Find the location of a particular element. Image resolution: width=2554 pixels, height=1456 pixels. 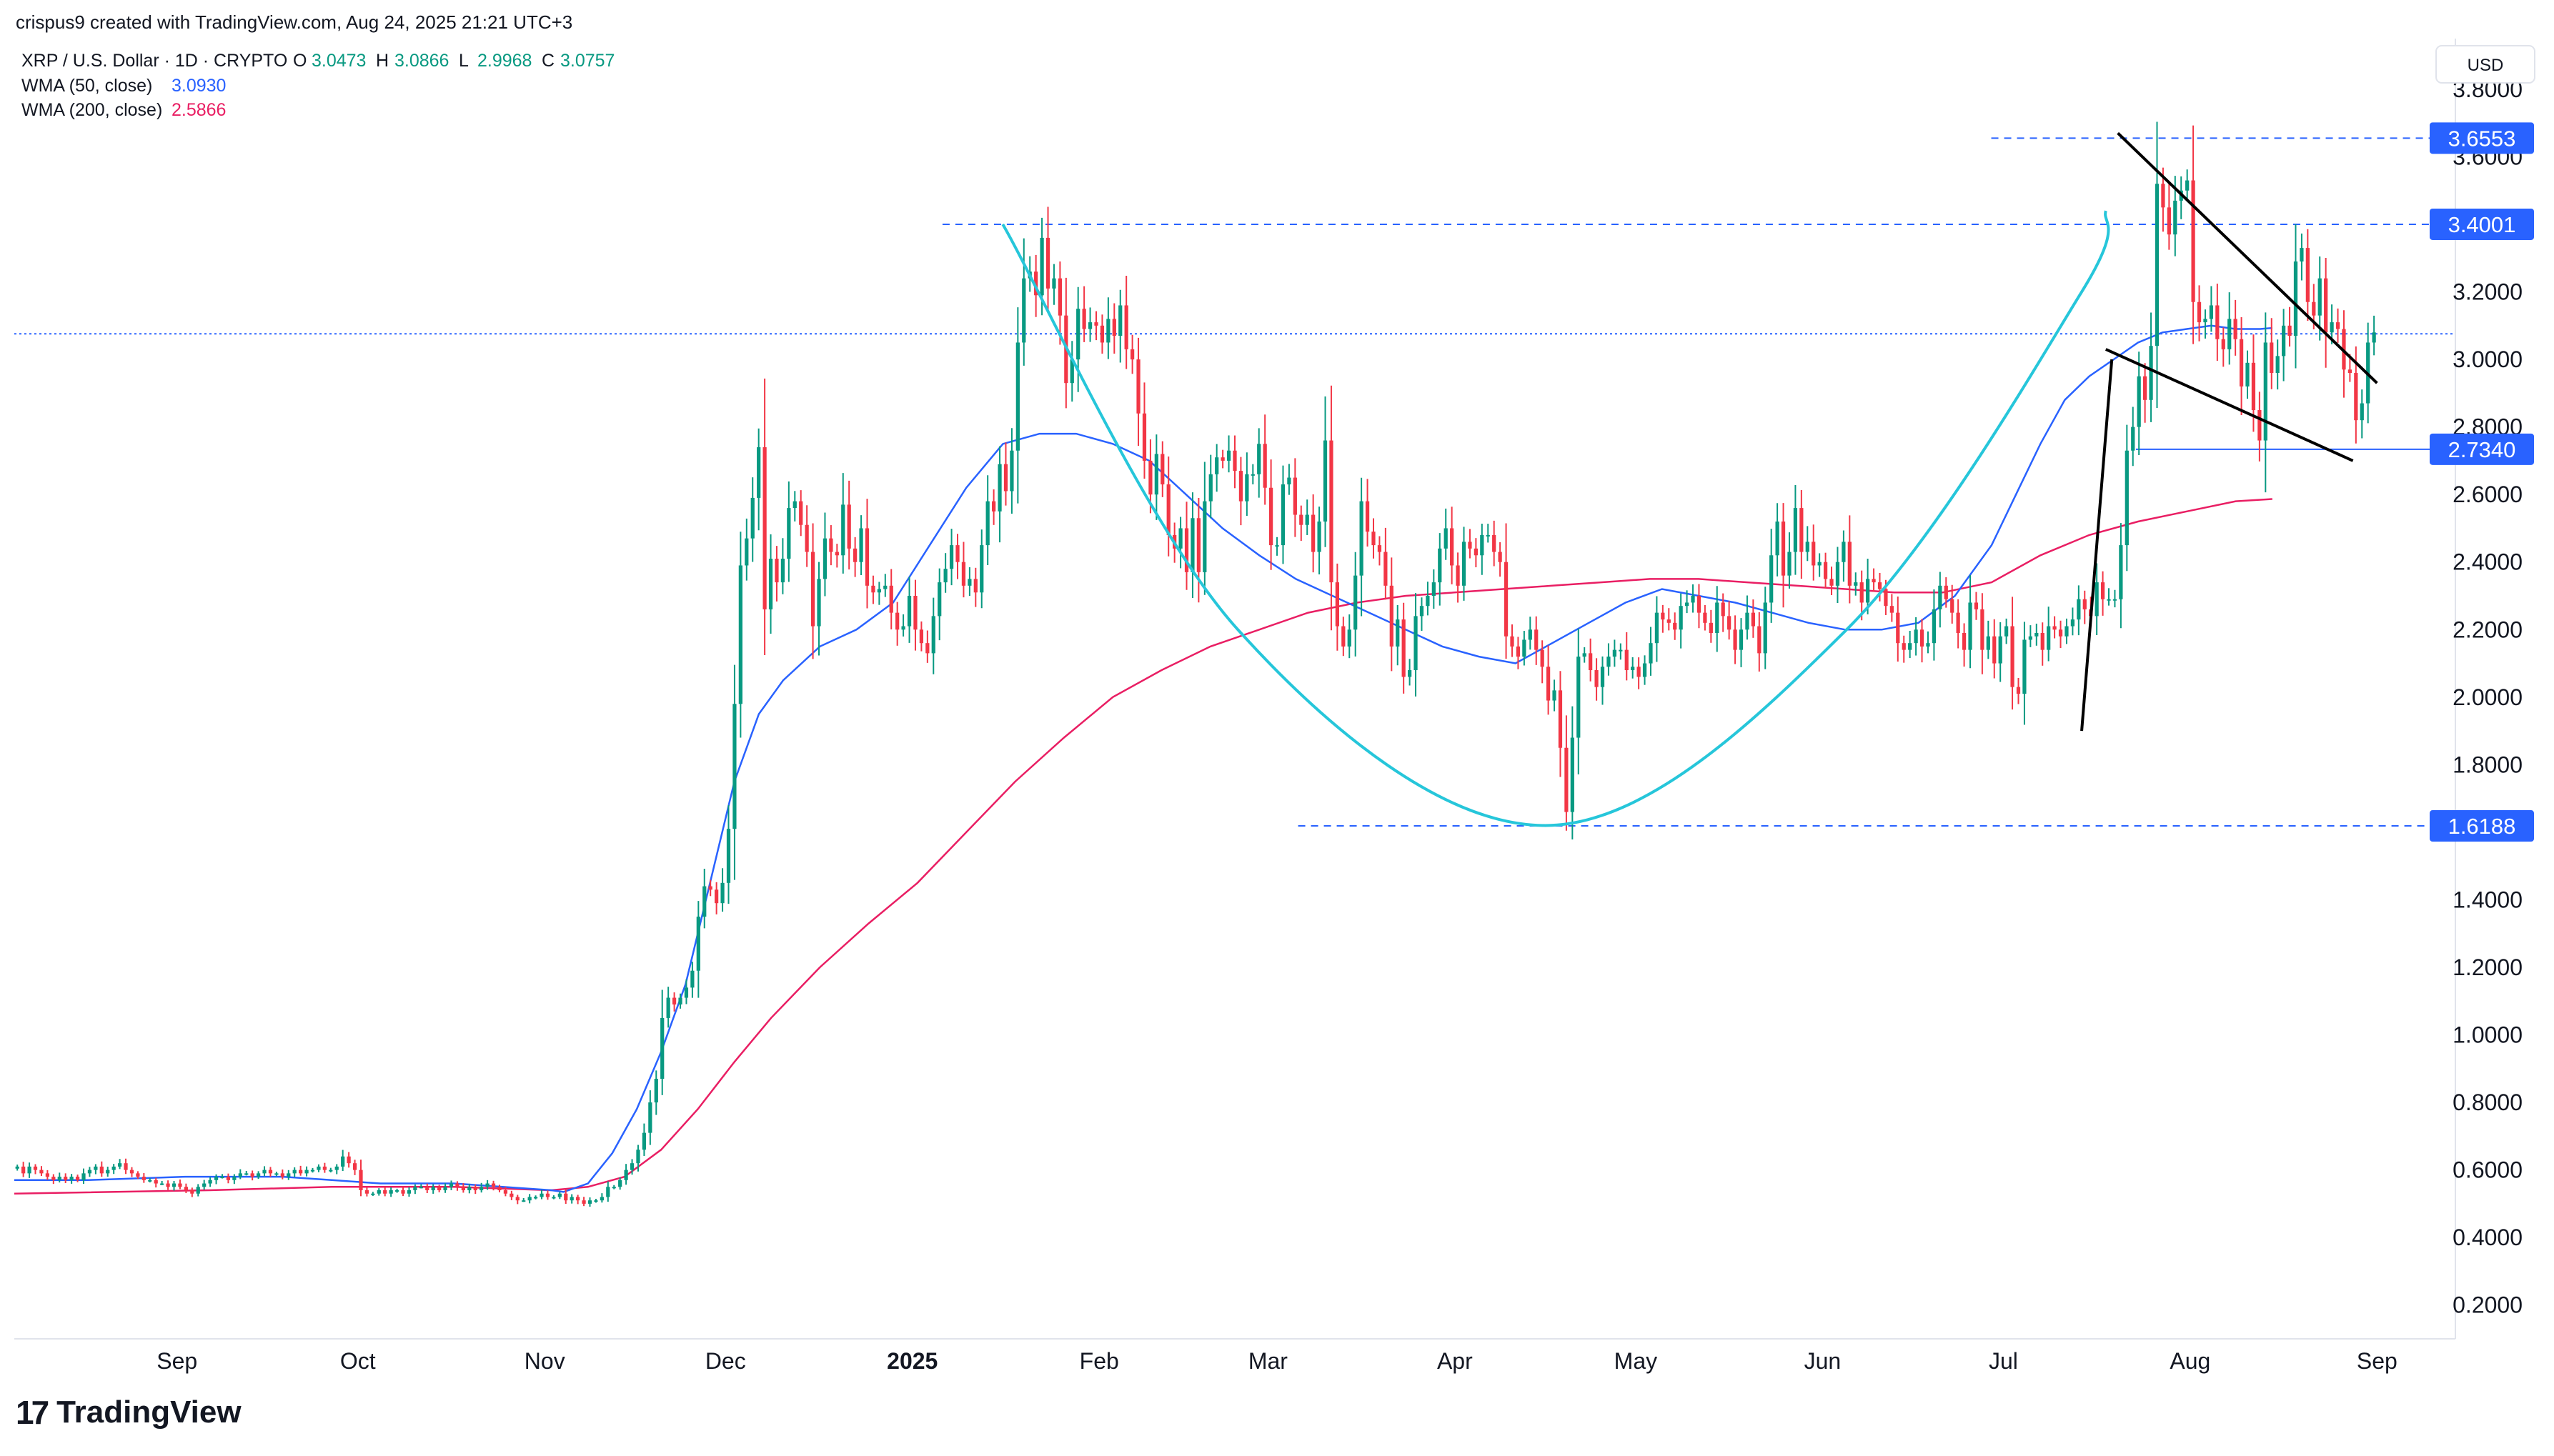

indicator-value: 2.5866 is located at coordinates (199, 110).